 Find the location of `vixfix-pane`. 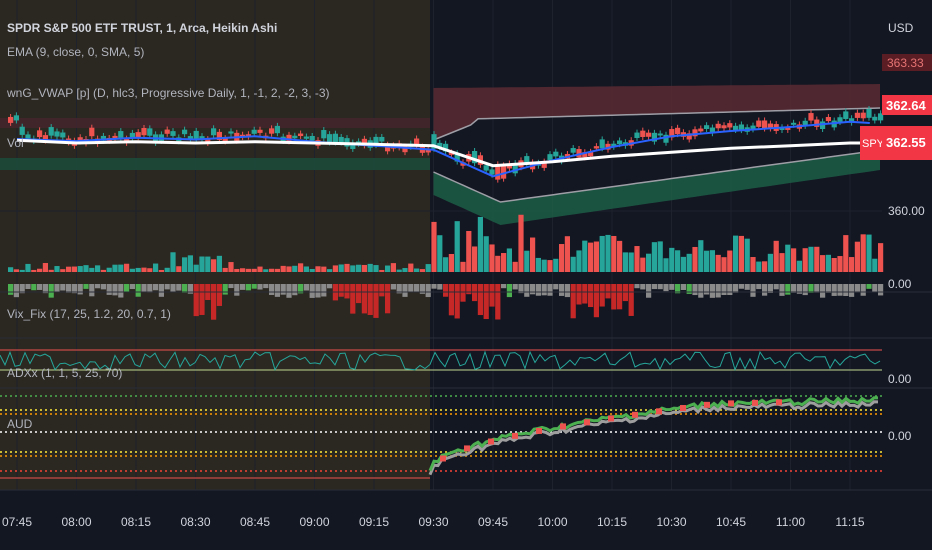

vixfix-pane is located at coordinates (446, 302).